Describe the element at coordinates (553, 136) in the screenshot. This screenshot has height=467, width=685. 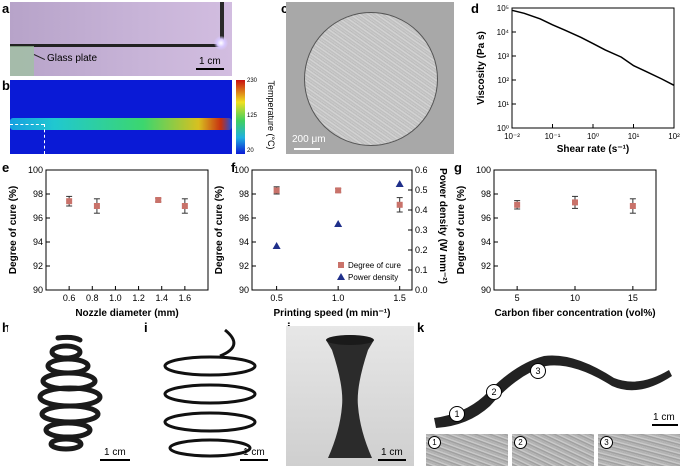
I see `d-xtick-label: 10⁻¹` at that location.